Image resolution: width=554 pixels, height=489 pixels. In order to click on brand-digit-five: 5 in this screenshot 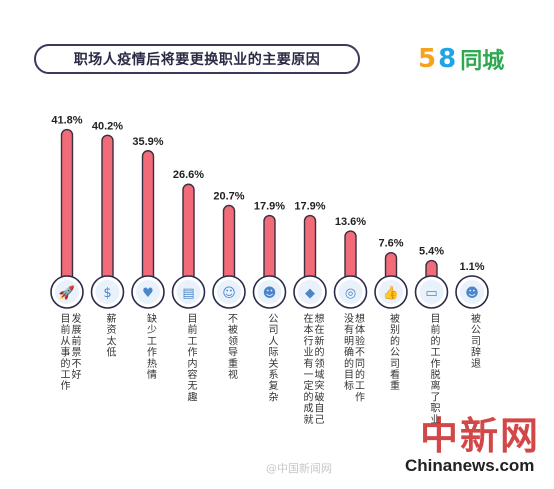, I will do `click(427, 59)`.